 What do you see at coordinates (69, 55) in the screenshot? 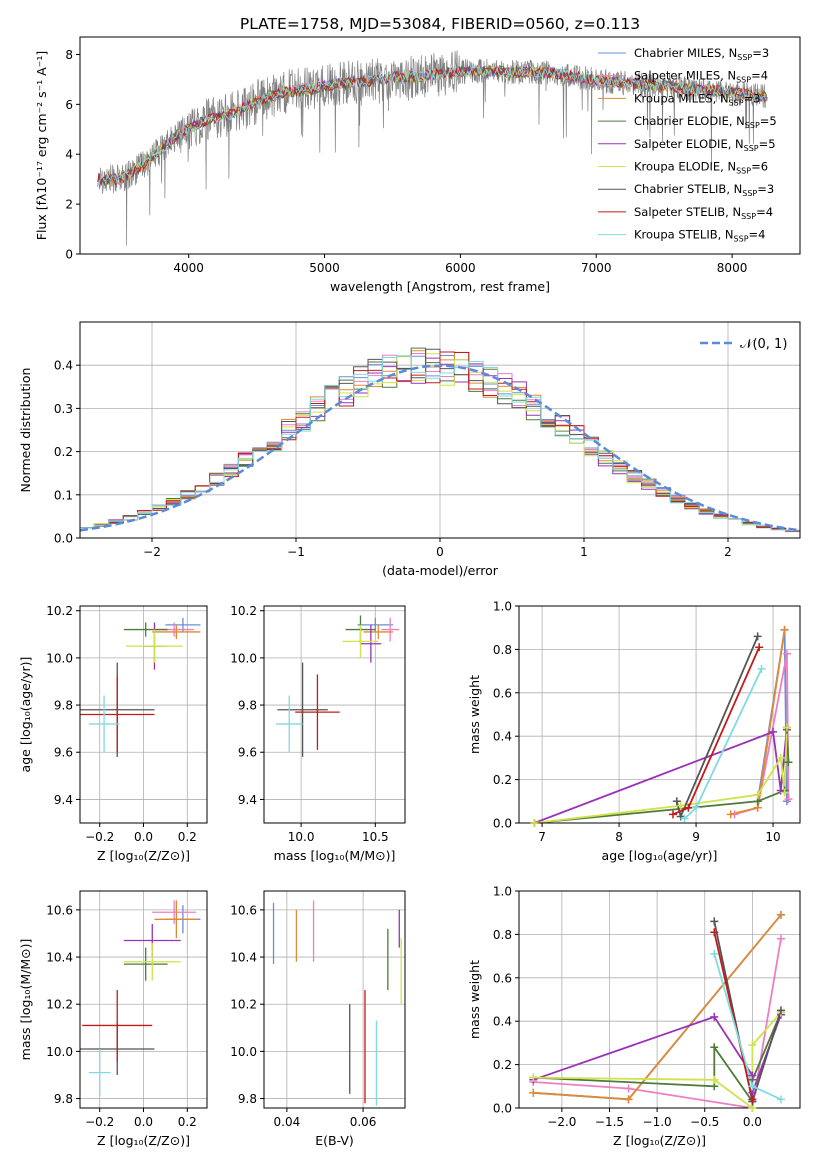
I see `y-tick-label: 8` at bounding box center [69, 55].